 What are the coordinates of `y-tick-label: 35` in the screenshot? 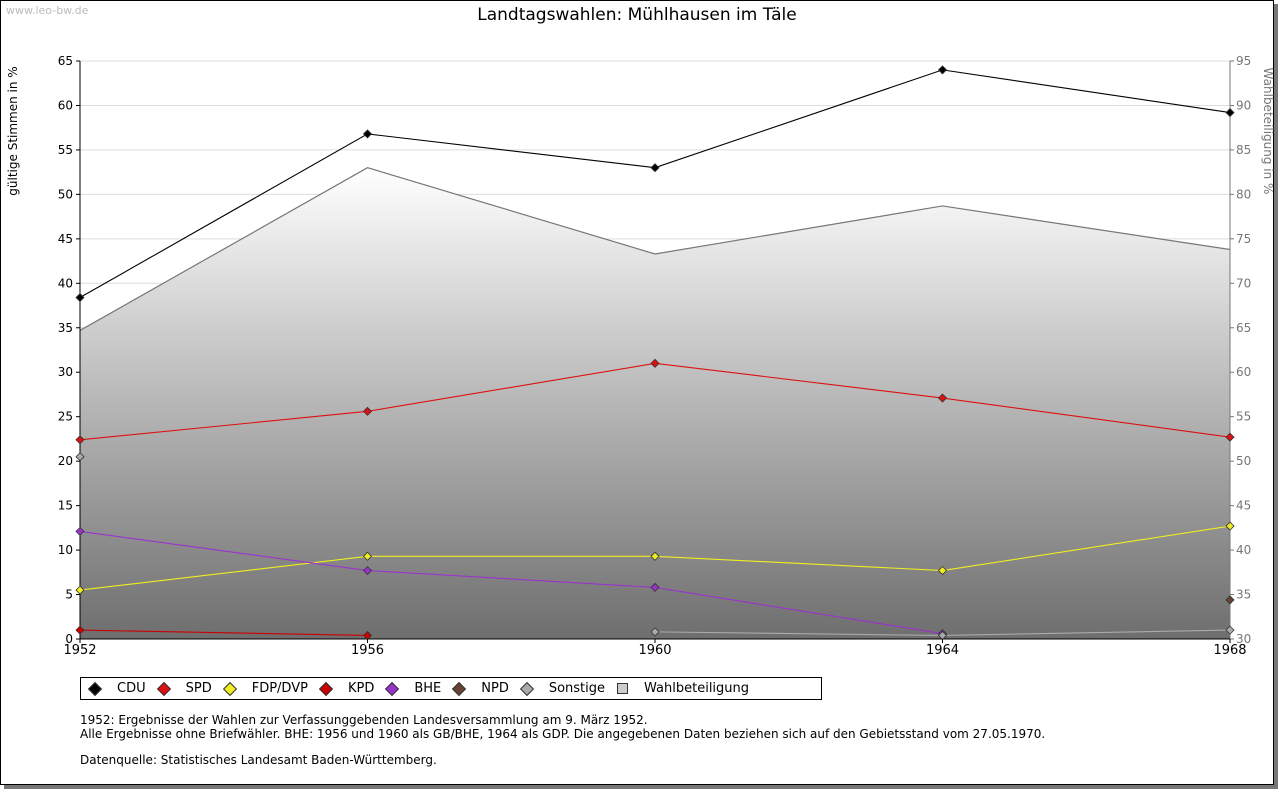 It's located at (65, 328).